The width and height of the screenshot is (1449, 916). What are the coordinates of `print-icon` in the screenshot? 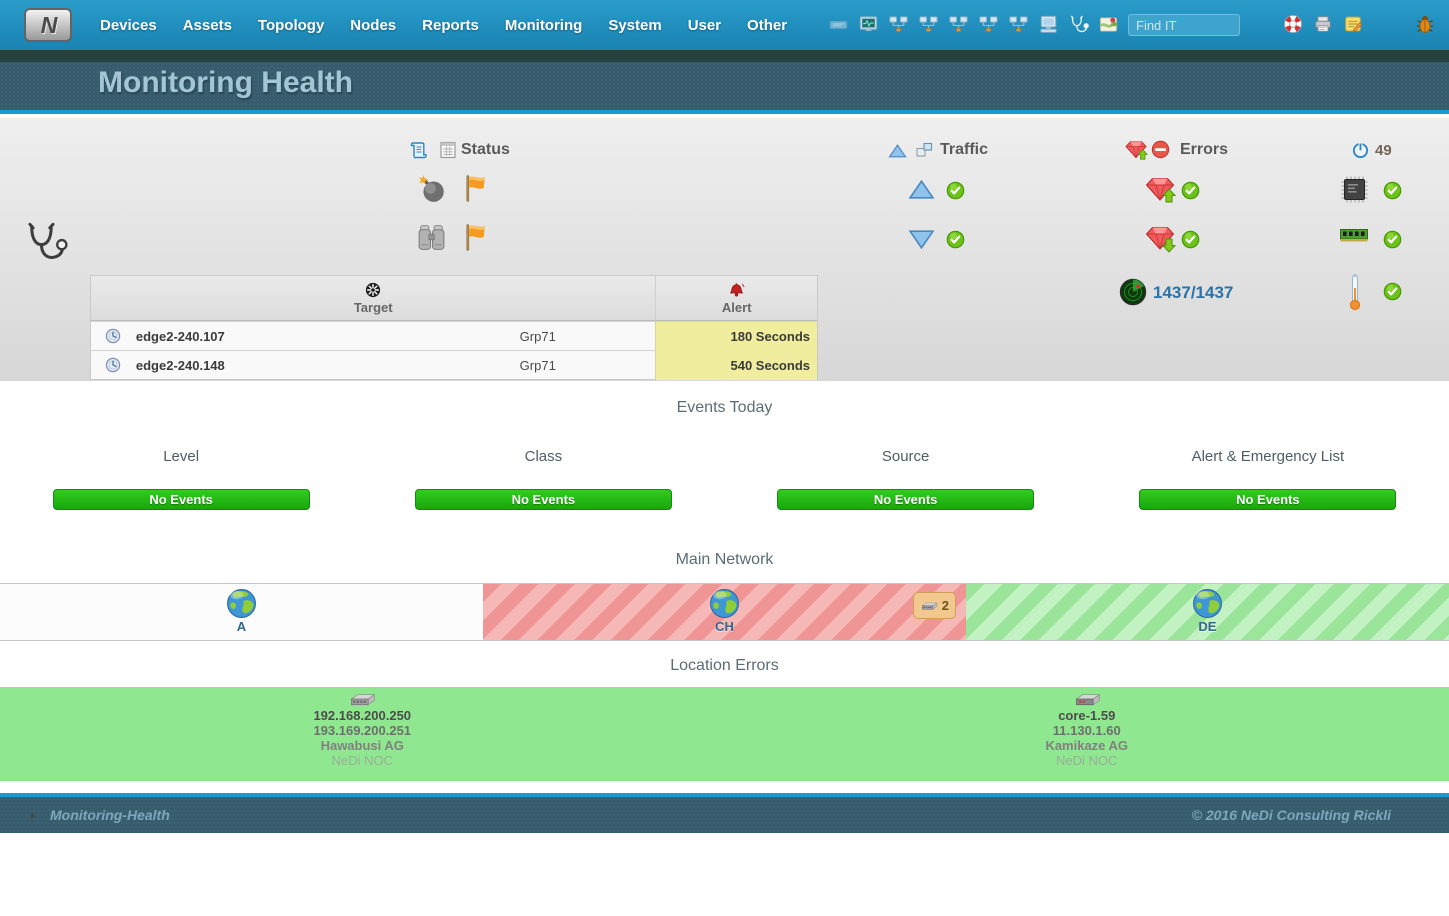 It's located at (1323, 24).